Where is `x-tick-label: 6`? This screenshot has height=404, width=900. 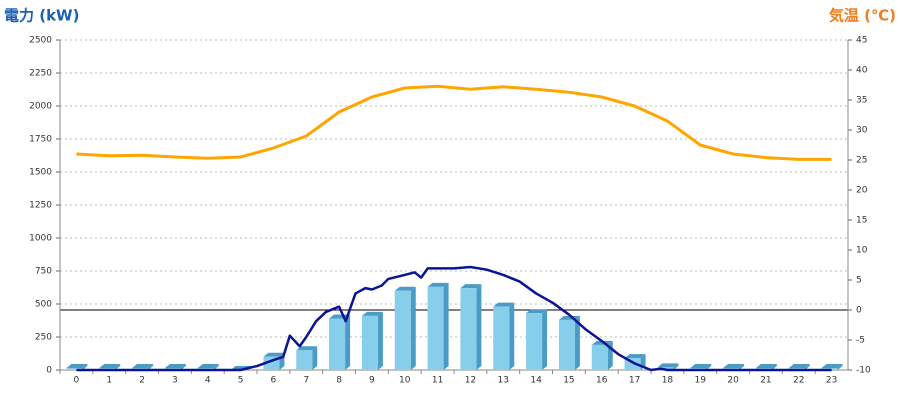
x-tick-label: 6 is located at coordinates (274, 381).